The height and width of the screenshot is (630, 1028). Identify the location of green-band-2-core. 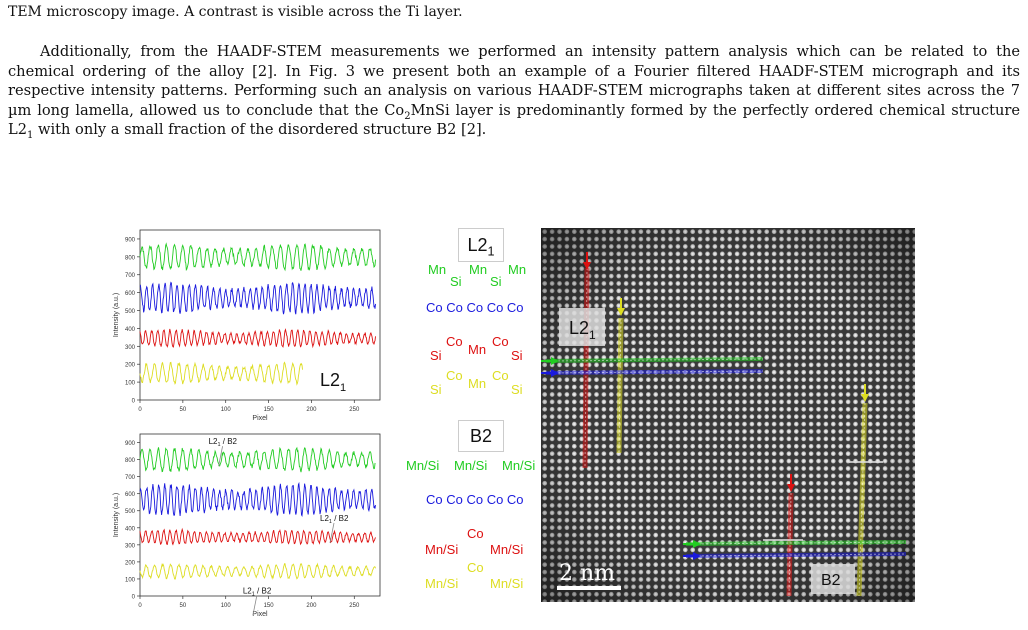
(796, 543).